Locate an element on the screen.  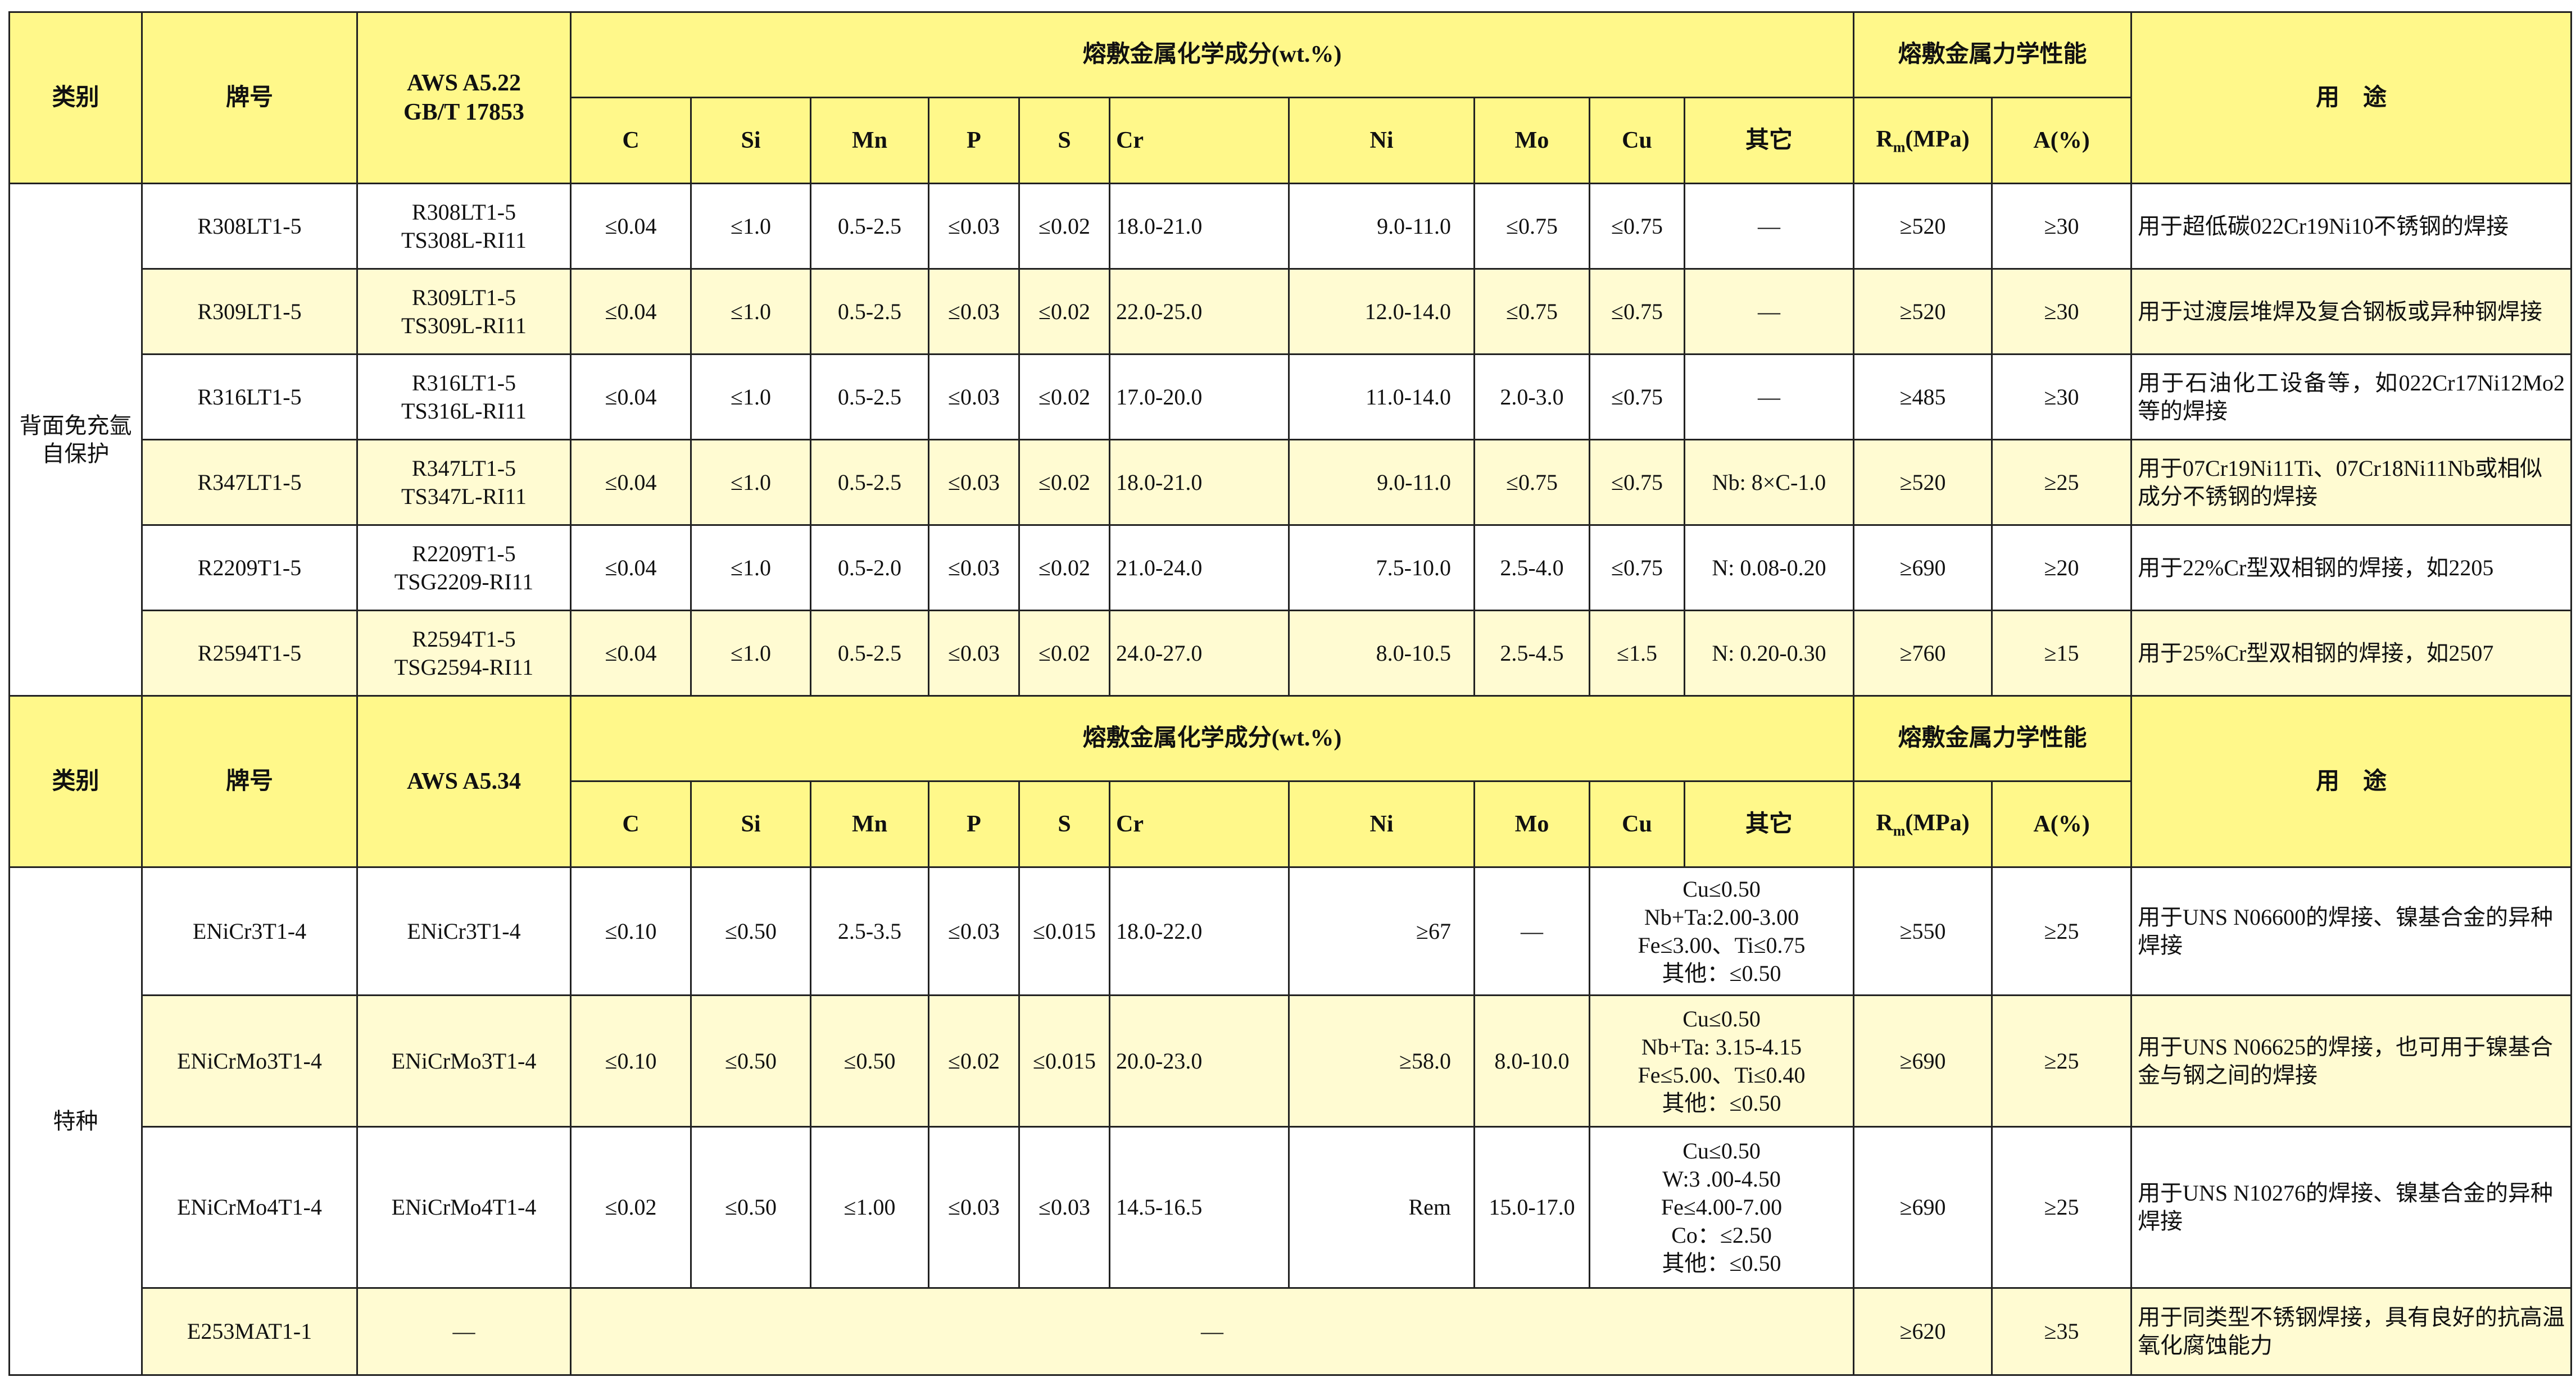
usage-cell: 用于07Cr19Ni11Ti、07Cr18Ni11Nb或相似成分不锈钢的焊接 is located at coordinates (2351, 482).